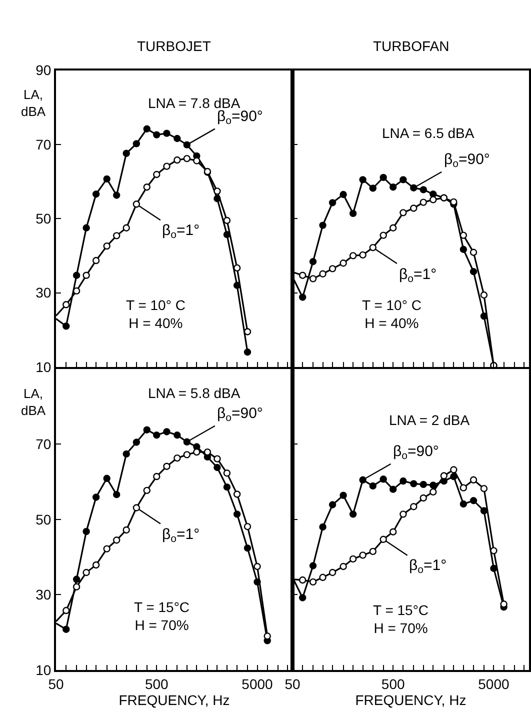 Image resolution: width=531 pixels, height=718 pixels. I want to click on annotation: LNA = 6.5 dBA, so click(428, 133).